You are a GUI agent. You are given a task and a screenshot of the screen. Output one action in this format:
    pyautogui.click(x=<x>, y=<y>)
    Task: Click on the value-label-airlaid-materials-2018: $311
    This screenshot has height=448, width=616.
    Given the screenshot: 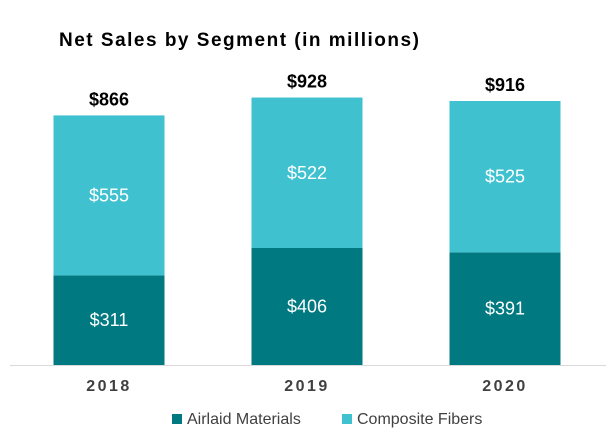 What is the action you would take?
    pyautogui.click(x=109, y=320)
    